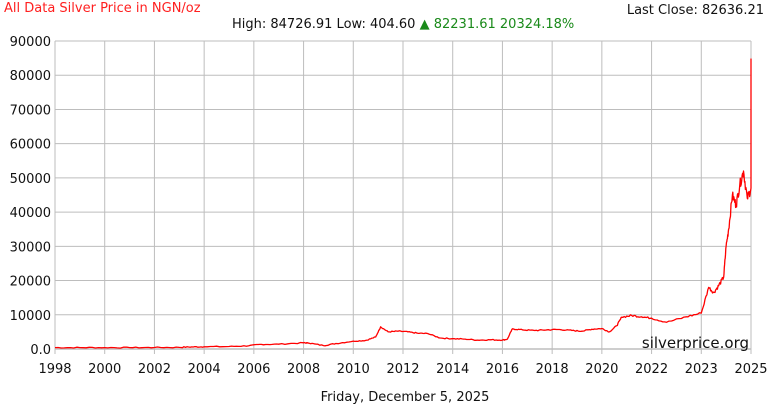  What do you see at coordinates (204, 369) in the screenshot?
I see `x-tick-label: 2004` at bounding box center [204, 369].